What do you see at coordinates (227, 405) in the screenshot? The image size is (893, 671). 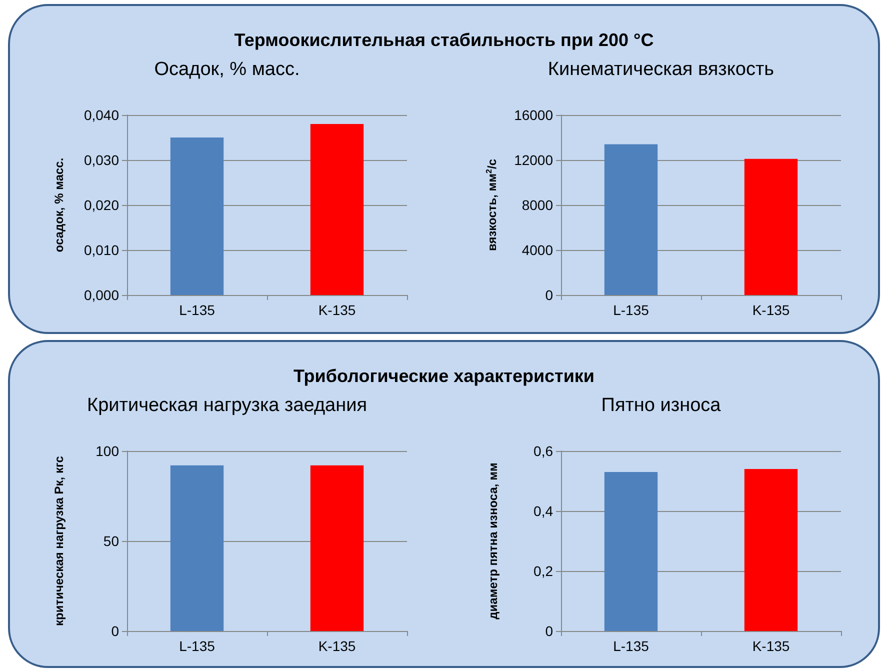 I see `chart-title: Критическая нагрузка заедания` at bounding box center [227, 405].